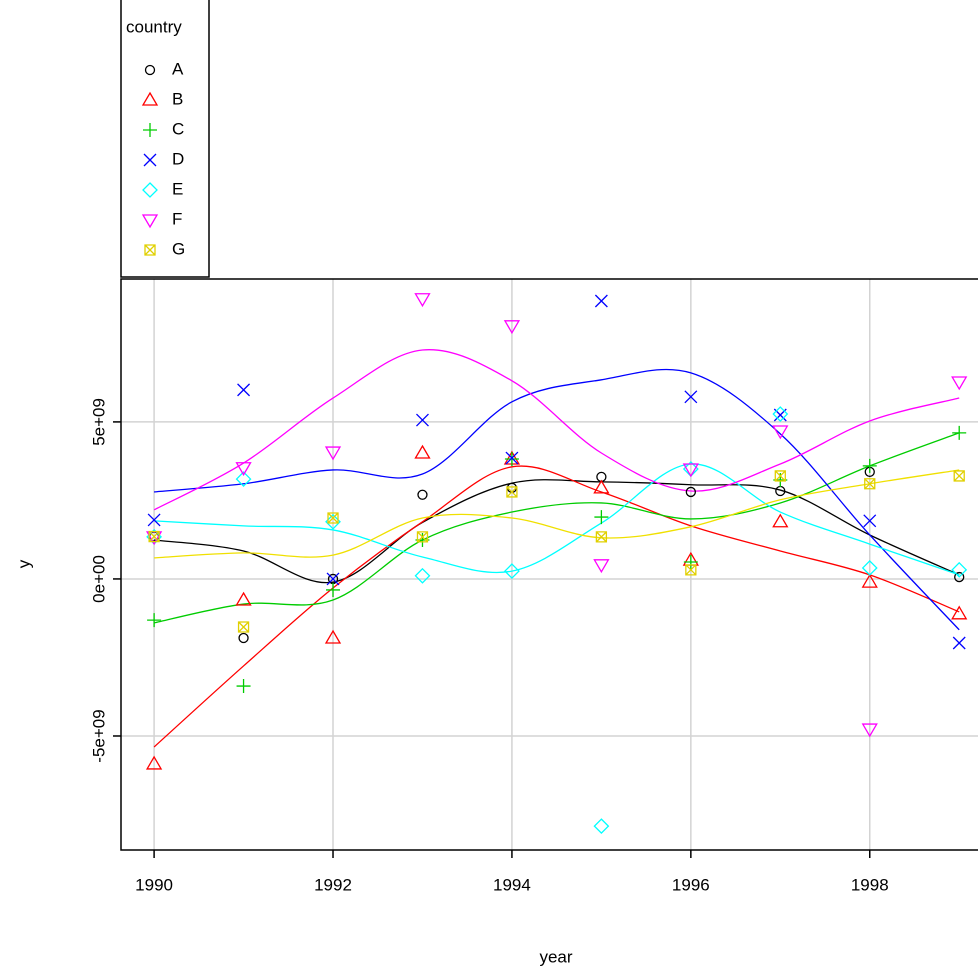 This screenshot has height=973, width=978. What do you see at coordinates (154, 884) in the screenshot?
I see `x-tick-label: 1990` at bounding box center [154, 884].